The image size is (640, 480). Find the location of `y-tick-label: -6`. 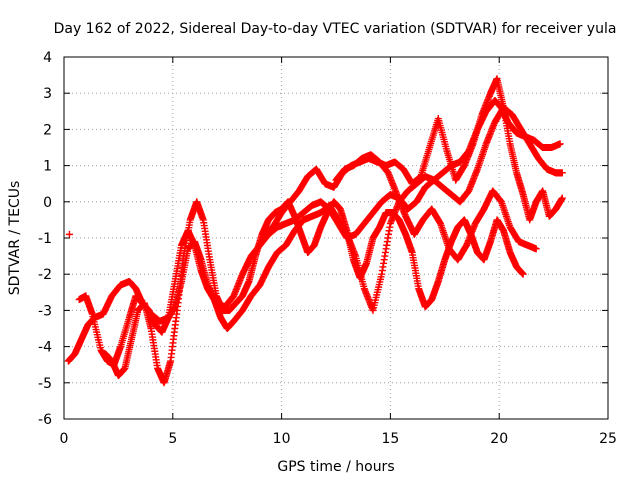

y-tick-label: -6 is located at coordinates (45, 420).